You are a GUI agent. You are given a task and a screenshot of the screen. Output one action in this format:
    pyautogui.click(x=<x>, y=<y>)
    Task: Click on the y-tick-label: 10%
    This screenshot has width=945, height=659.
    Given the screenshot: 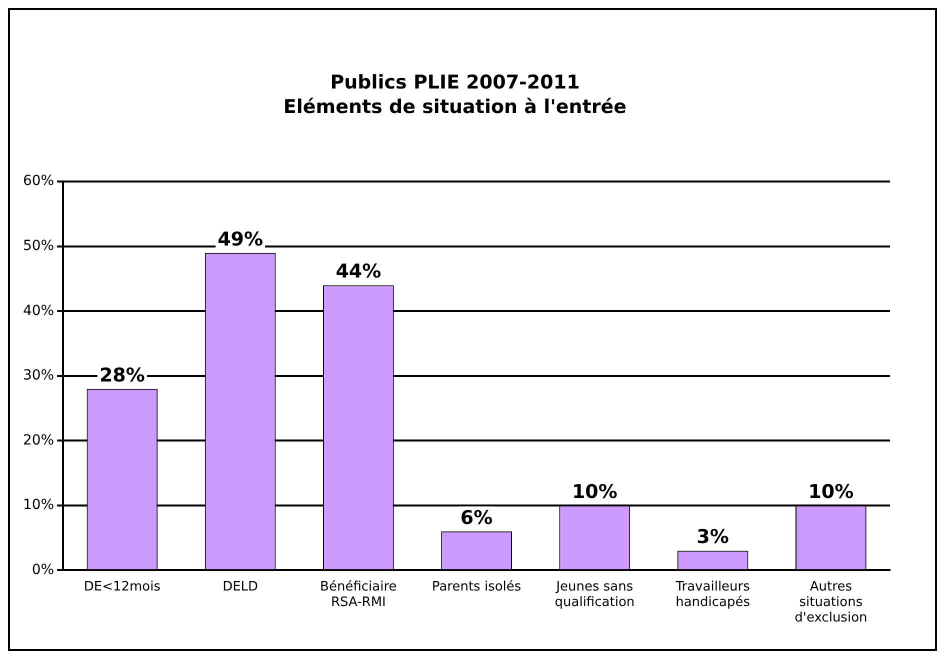 What is the action you would take?
    pyautogui.click(x=38, y=505)
    